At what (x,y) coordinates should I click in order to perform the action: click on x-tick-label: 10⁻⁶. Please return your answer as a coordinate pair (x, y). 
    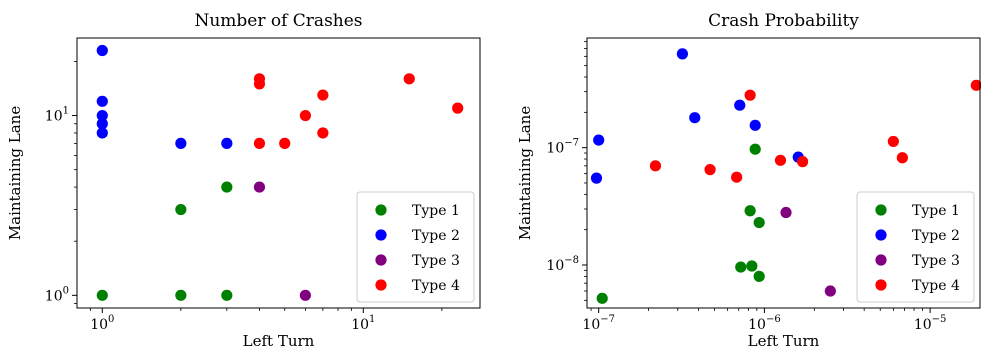
    Looking at the image, I should click on (764, 323).